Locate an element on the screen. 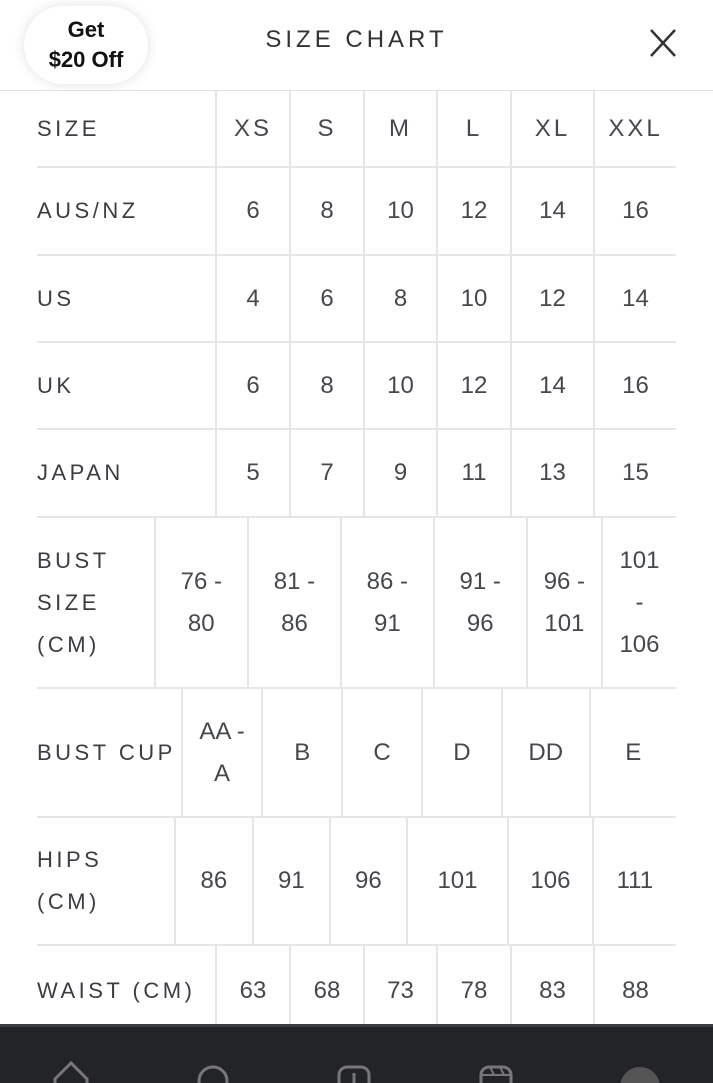 This screenshot has width=713, height=1083. column-header: S is located at coordinates (326, 128).